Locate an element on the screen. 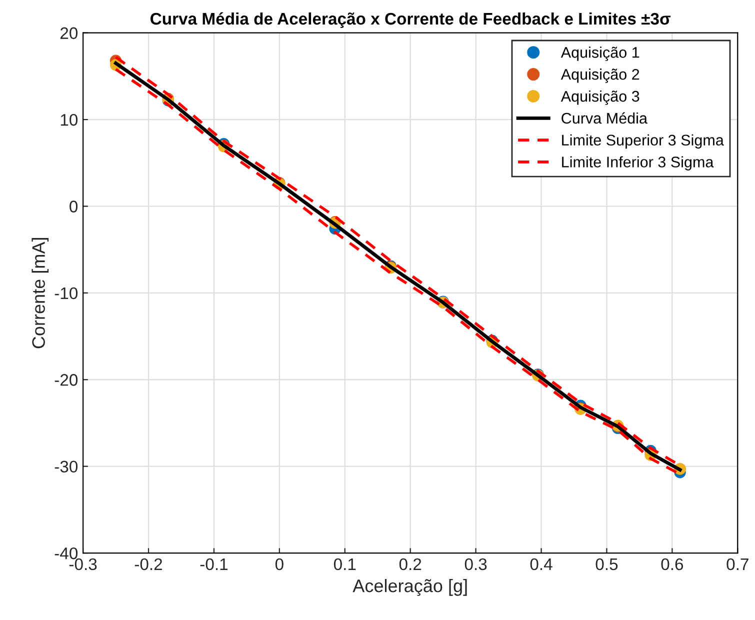  y-tick-label: 20 is located at coordinates (69, 33).